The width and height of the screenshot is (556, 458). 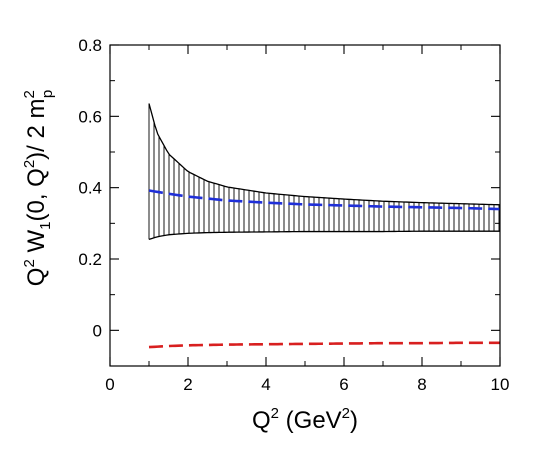 I want to click on band-upper-edge, so click(x=324, y=154).